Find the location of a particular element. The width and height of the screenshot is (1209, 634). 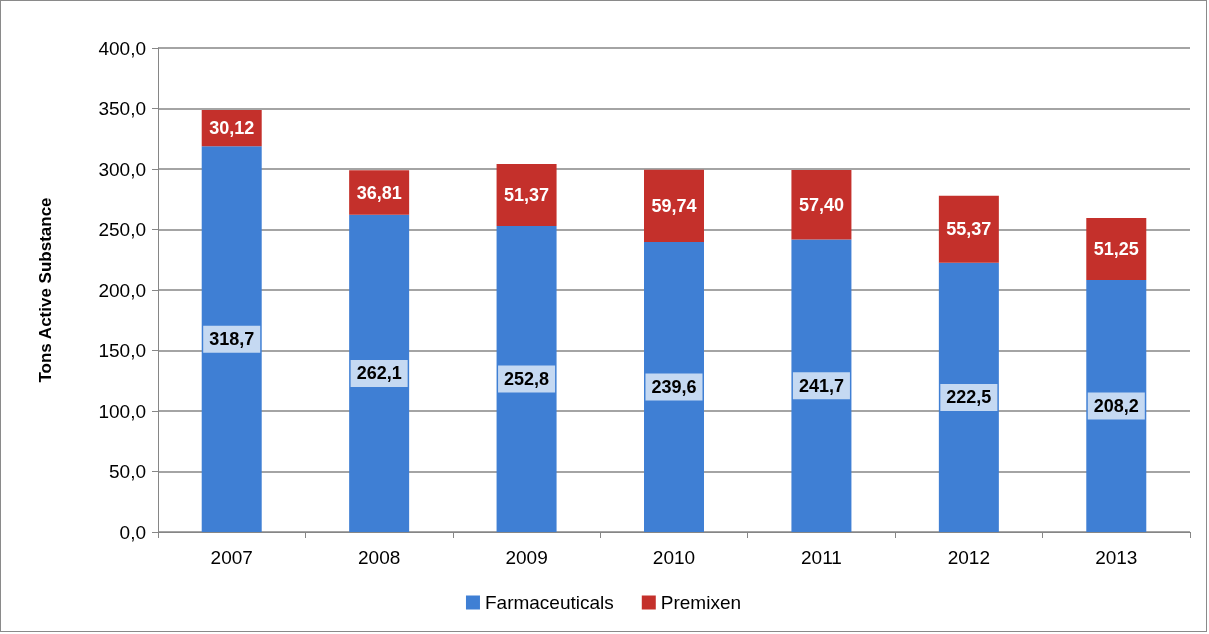

x-tick-label: 2013 is located at coordinates (1116, 557).